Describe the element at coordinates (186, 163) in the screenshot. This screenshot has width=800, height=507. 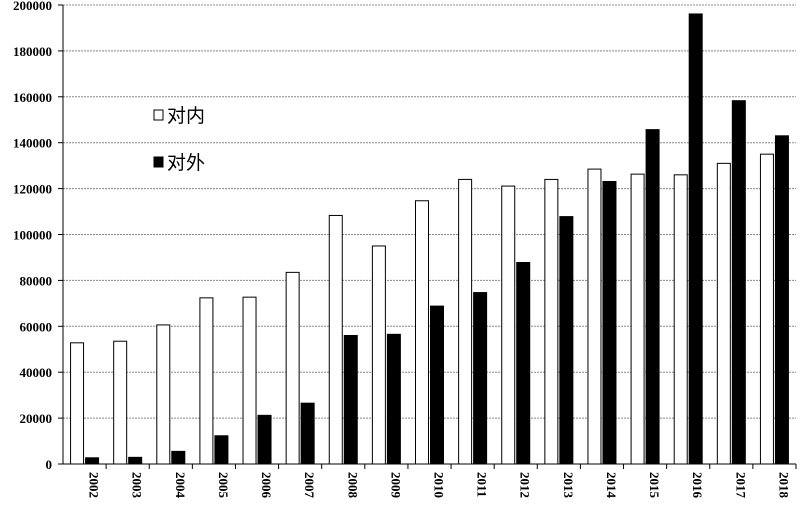
I see `legend-label-outer: 对外` at that location.